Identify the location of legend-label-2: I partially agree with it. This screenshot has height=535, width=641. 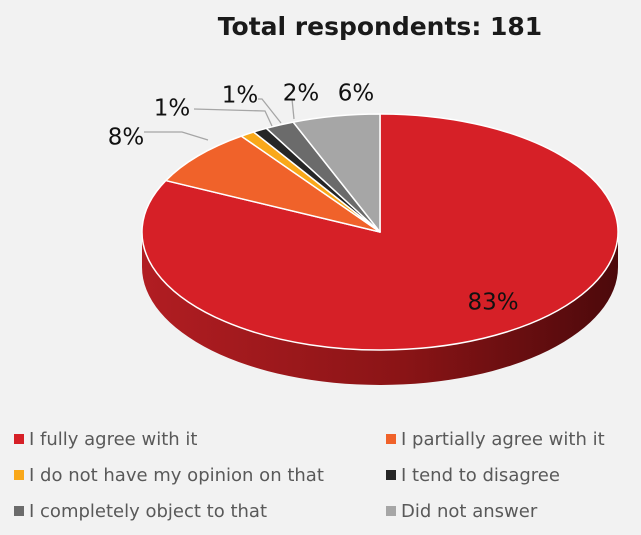
(503, 439).